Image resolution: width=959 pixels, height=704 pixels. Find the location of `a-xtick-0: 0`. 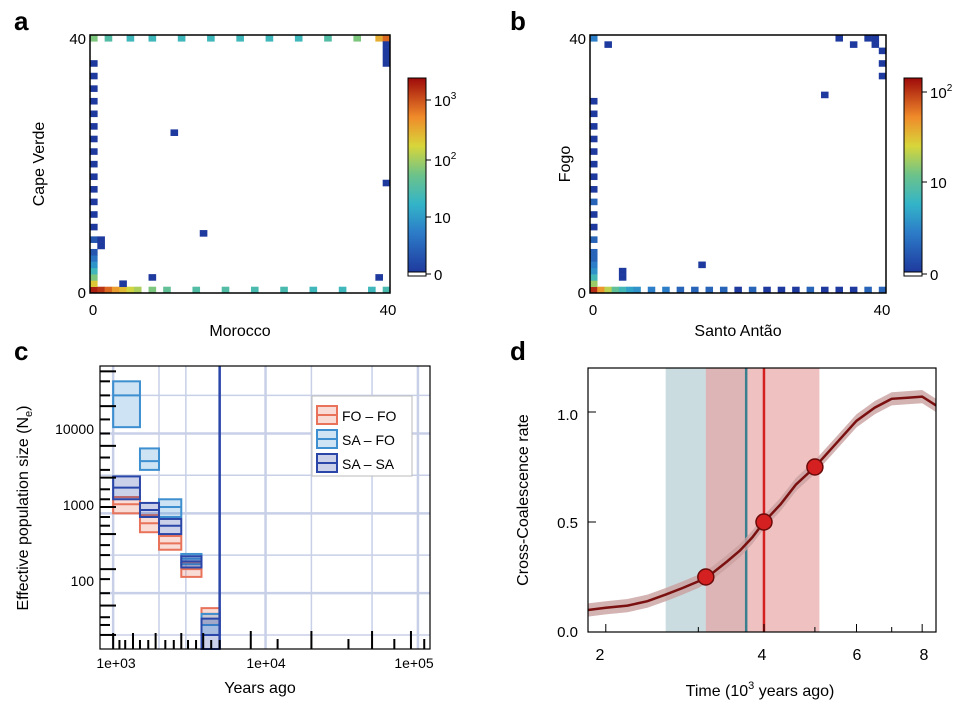

a-xtick-0: 0 is located at coordinates (93, 310).